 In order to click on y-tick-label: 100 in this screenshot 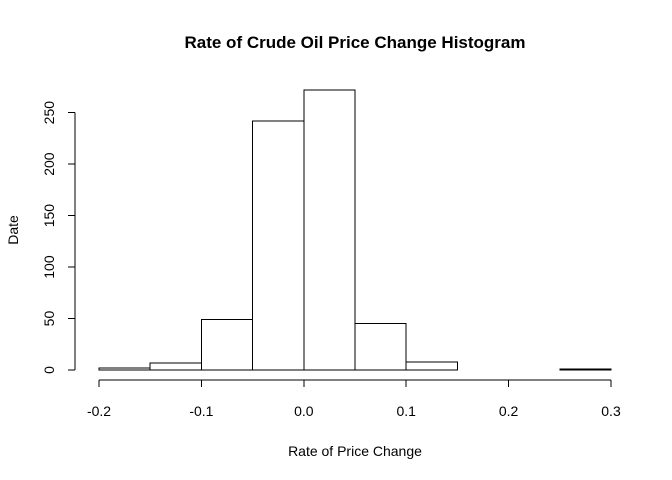, I will do `click(49, 267)`.